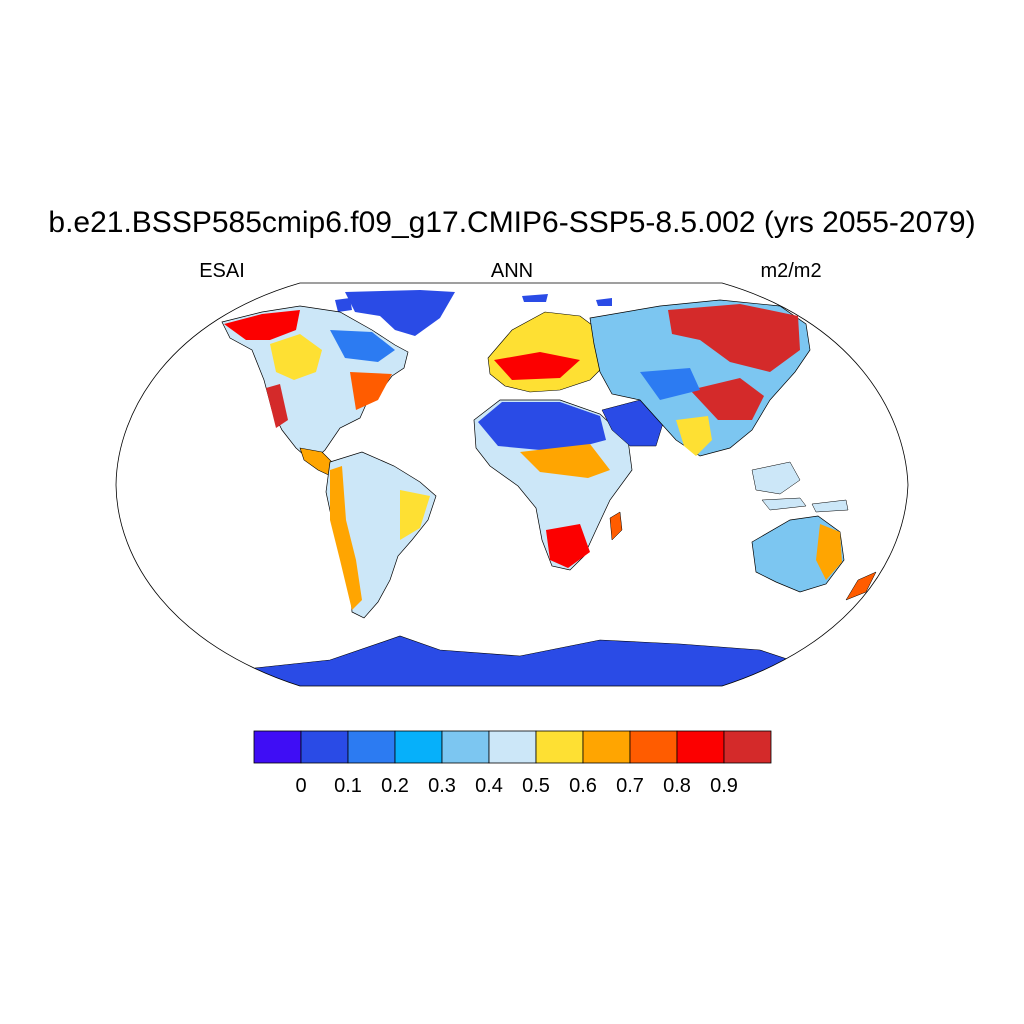  I want to click on colorbar, so click(512, 747).